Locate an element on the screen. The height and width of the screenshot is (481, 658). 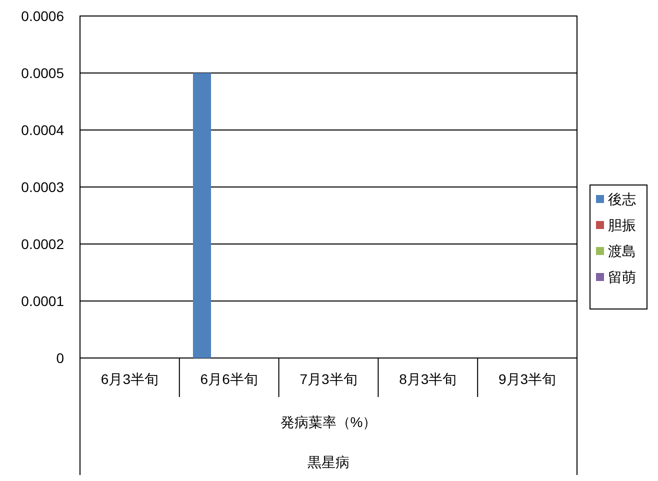
text: 黒星病 is located at coordinates (329, 462).